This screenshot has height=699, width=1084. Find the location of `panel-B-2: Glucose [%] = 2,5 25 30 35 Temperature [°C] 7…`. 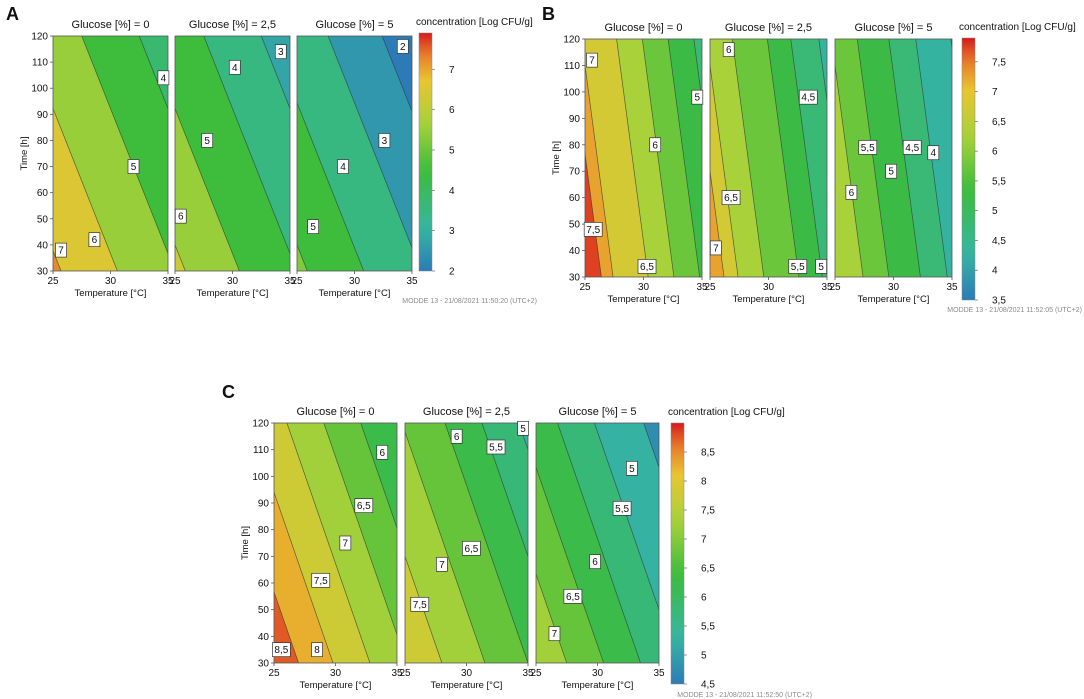

panel-B-2: Glucose [%] = 2,5 25 30 35 Temperature [°C] 7… is located at coordinates (768, 163).